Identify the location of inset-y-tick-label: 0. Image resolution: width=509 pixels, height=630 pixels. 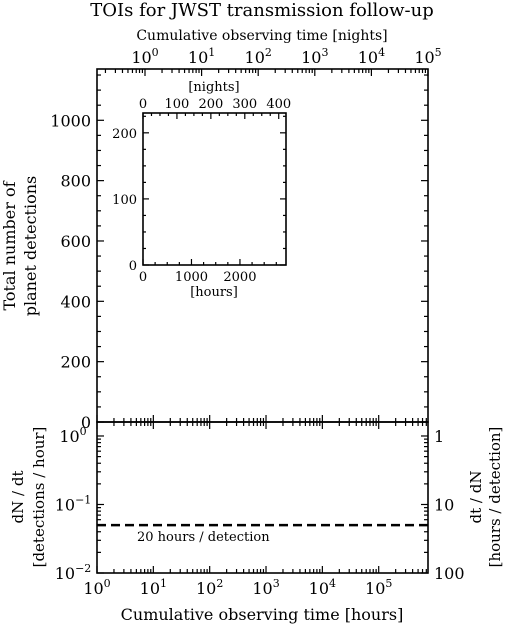
(133, 266).